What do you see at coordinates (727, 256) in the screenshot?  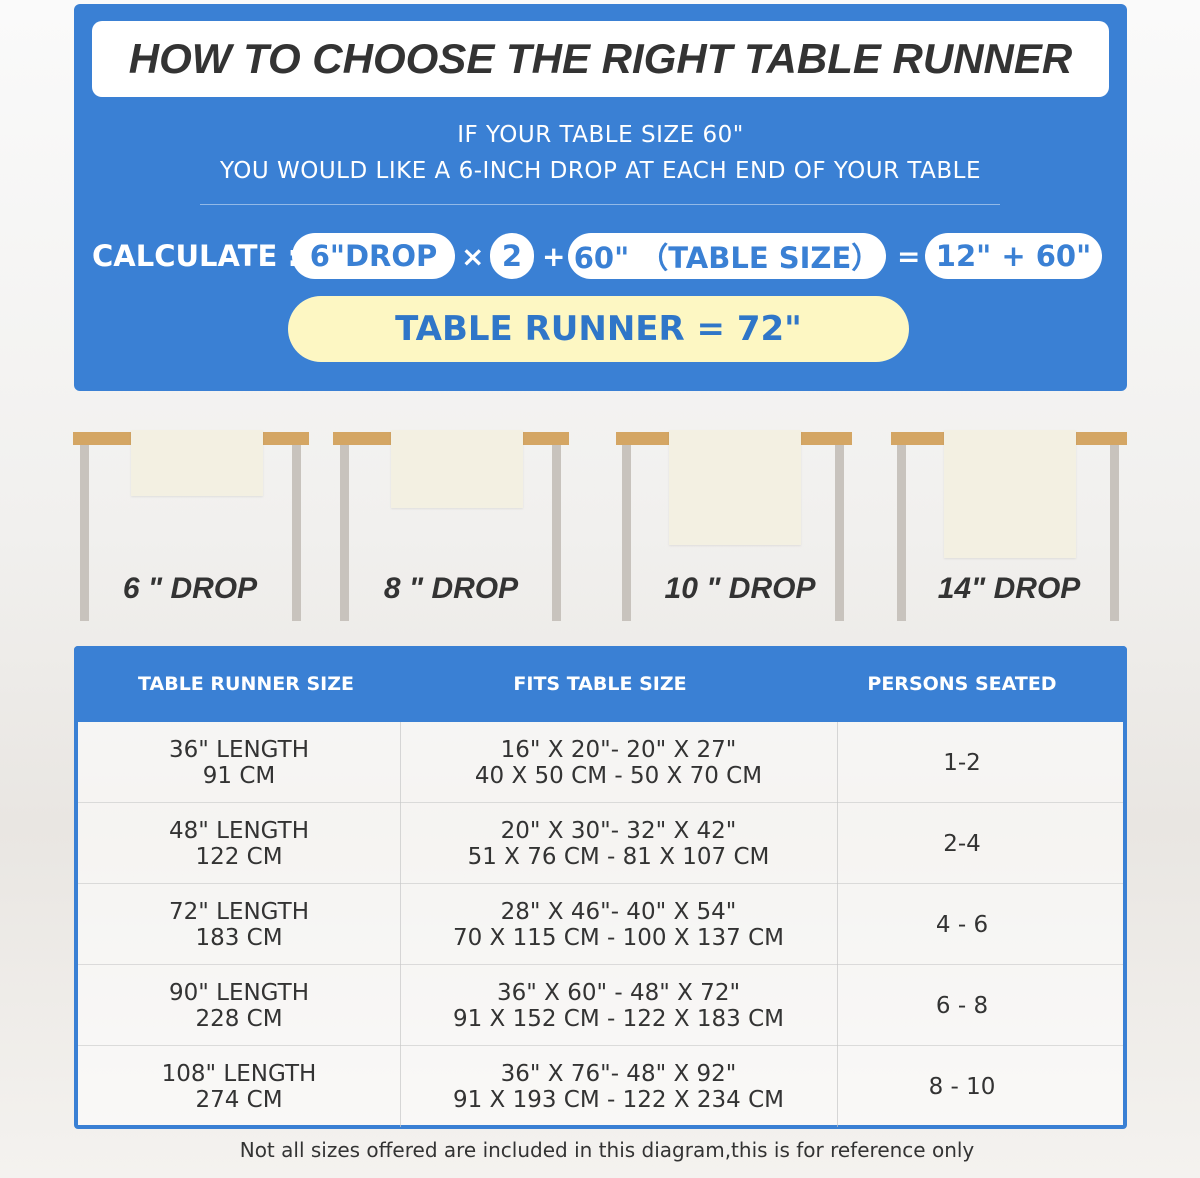 I see `table-size-pill: 60" （TABLE SIZE）` at bounding box center [727, 256].